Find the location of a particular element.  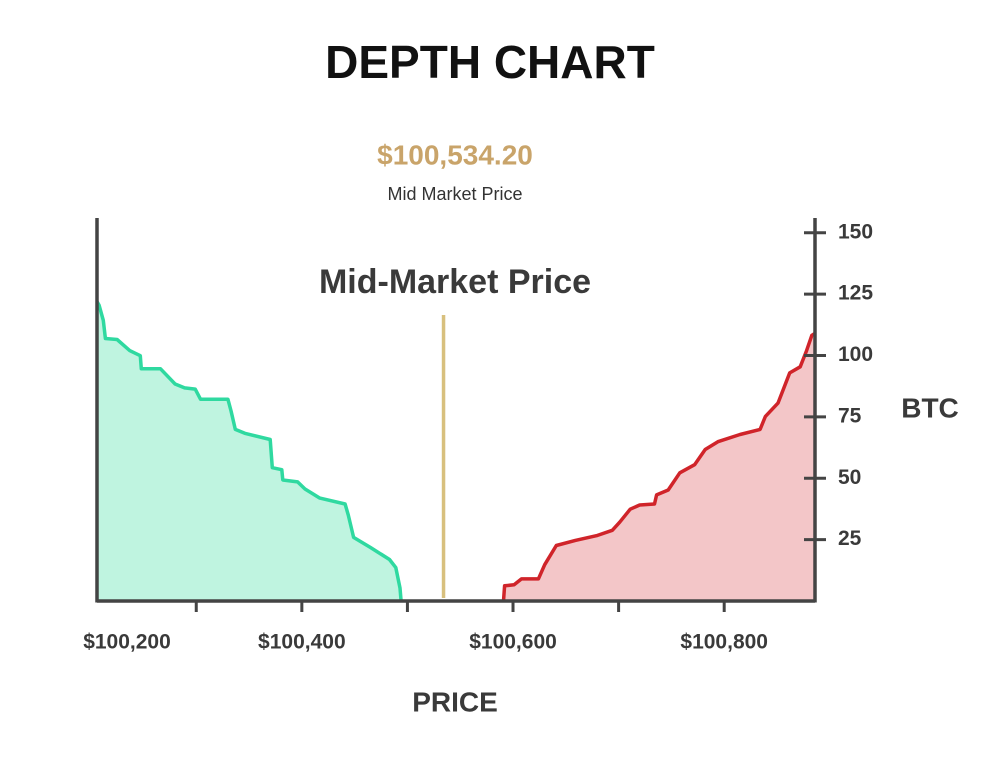

y-tick-label: 125 is located at coordinates (855, 293).